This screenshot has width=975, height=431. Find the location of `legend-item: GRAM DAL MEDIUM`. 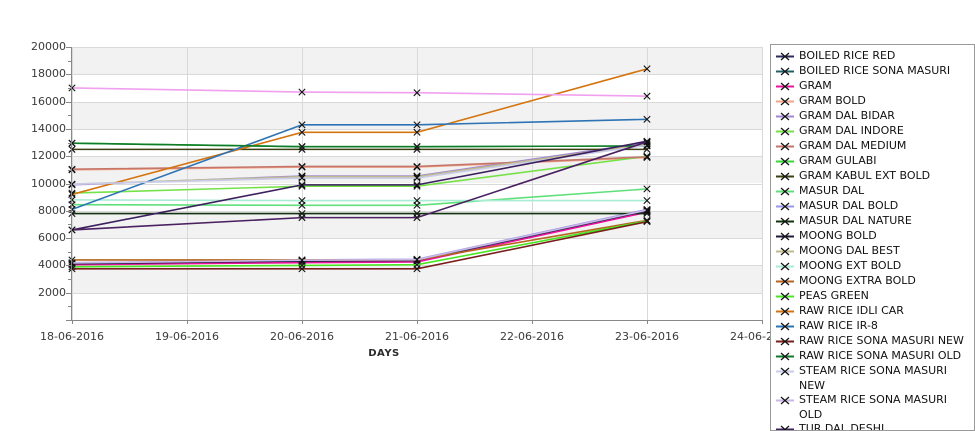

legend-item: GRAM DAL MEDIUM is located at coordinates (873, 146).